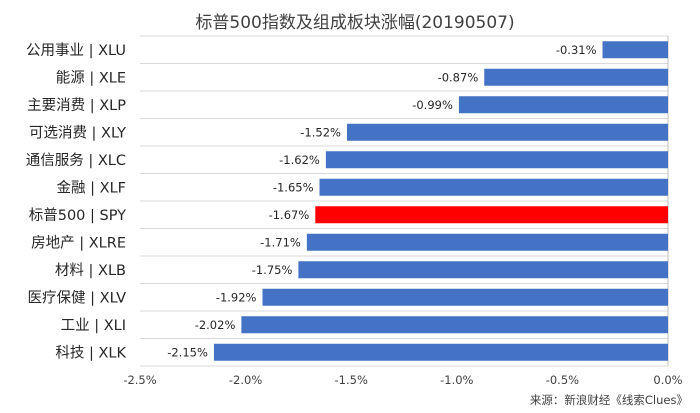  What do you see at coordinates (187, 352) in the screenshot?
I see `data-label: -2.15%` at bounding box center [187, 352].